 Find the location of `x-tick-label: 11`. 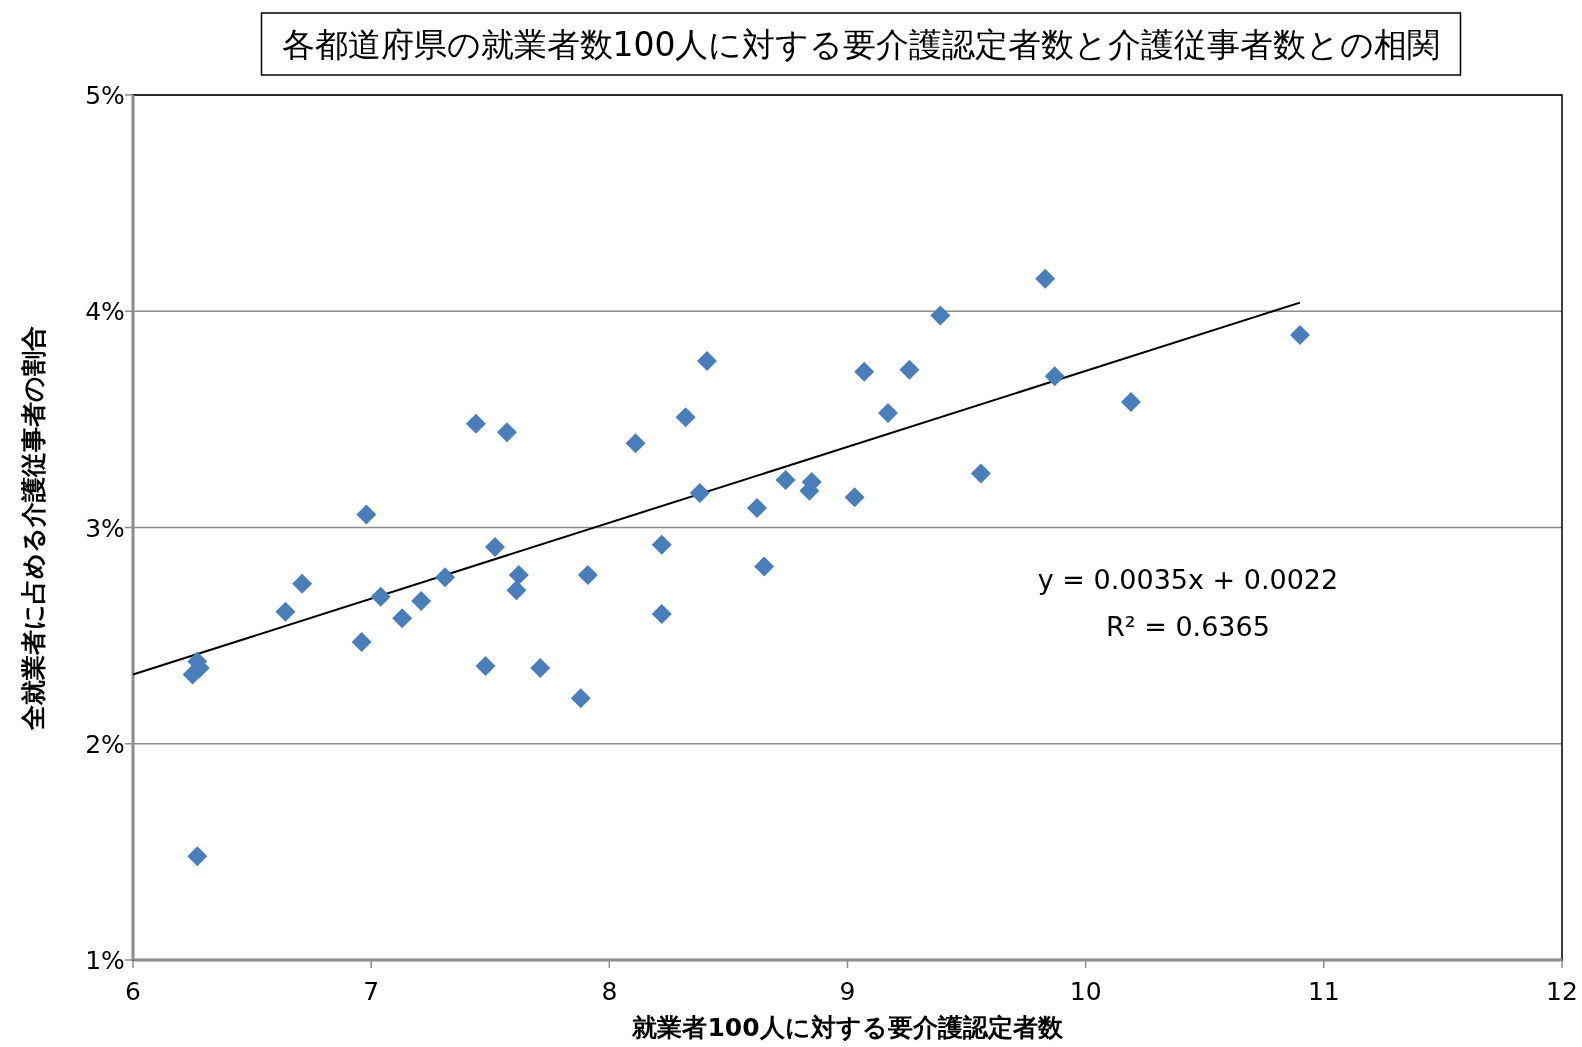

x-tick-label: 11 is located at coordinates (1323, 991).